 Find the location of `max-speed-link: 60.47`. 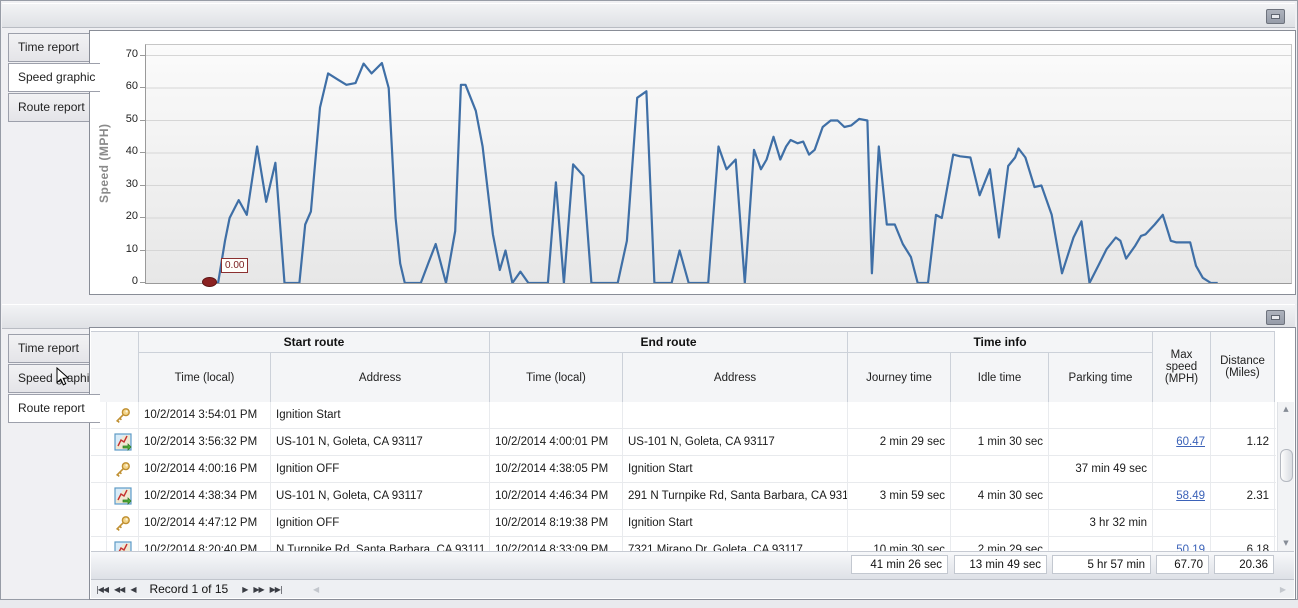

max-speed-link: 60.47 is located at coordinates (1190, 442).